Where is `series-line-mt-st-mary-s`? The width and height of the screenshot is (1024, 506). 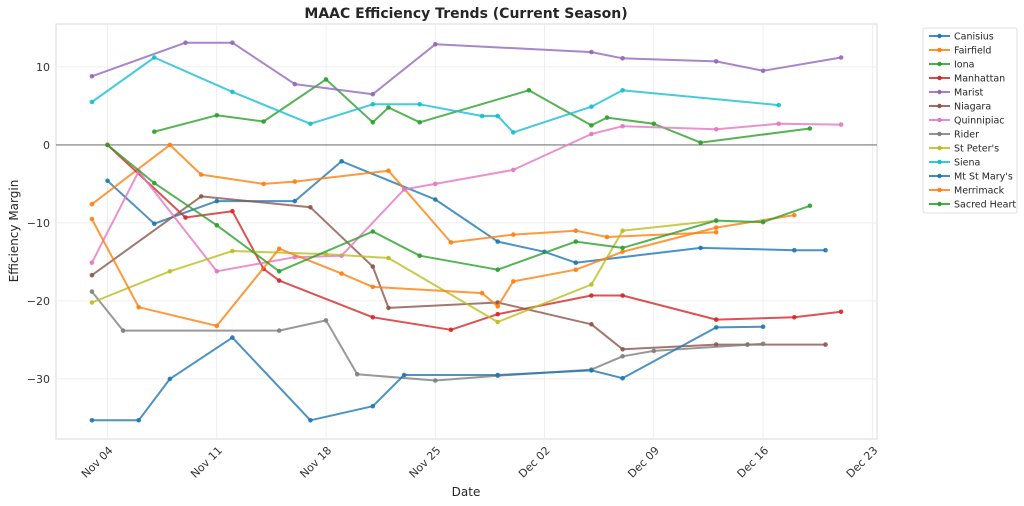 series-line-mt-st-mary-s is located at coordinates (427, 373).